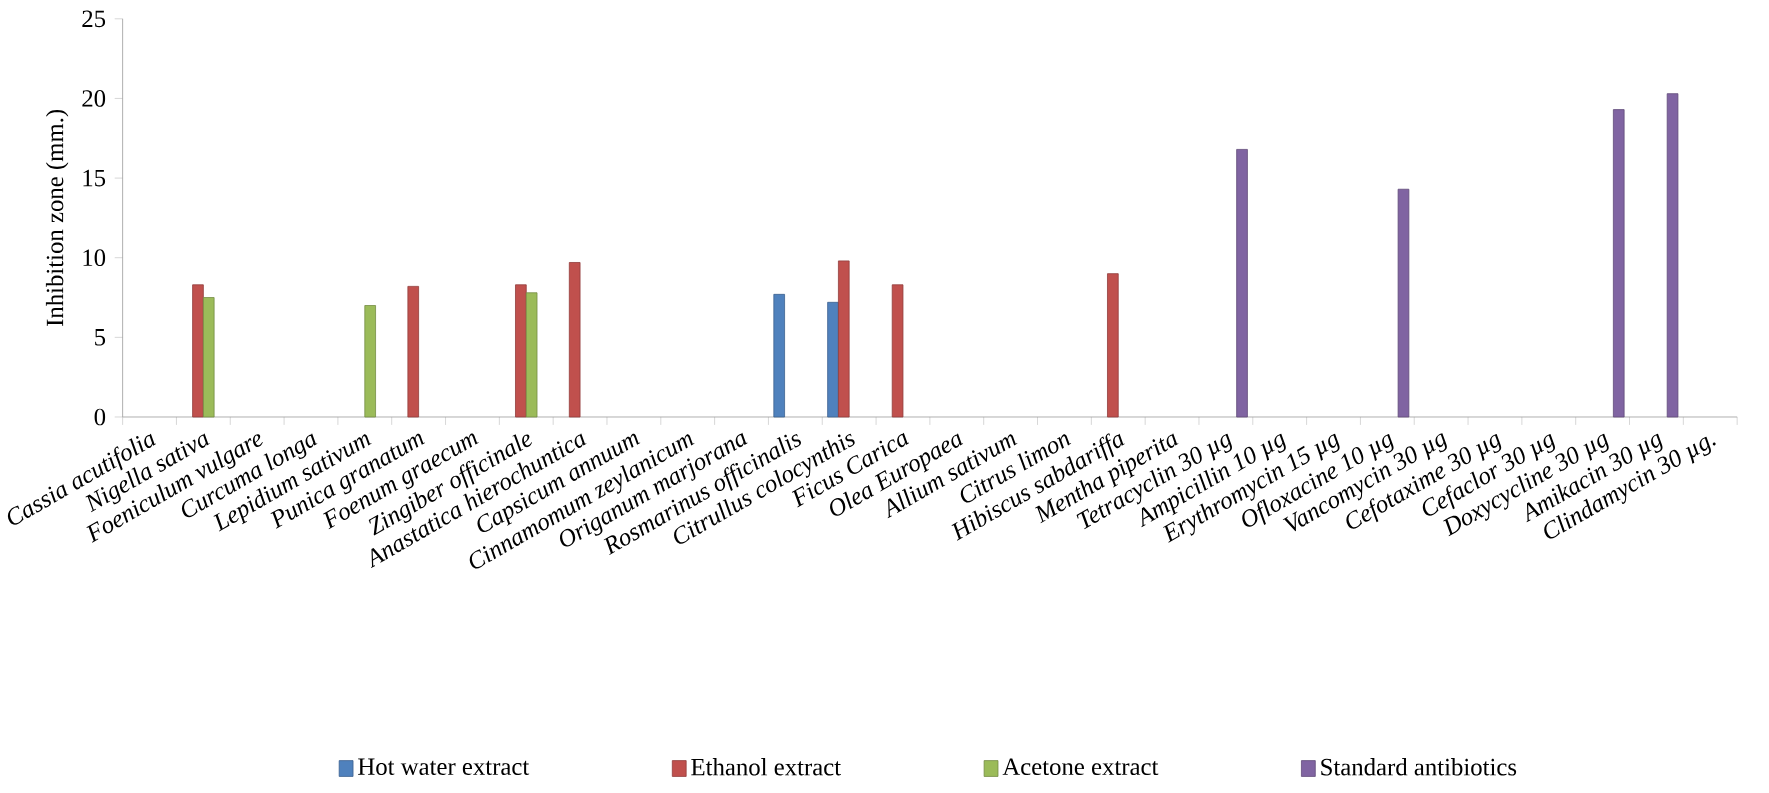  I want to click on legend-label: Ethanol extract, so click(766, 766).